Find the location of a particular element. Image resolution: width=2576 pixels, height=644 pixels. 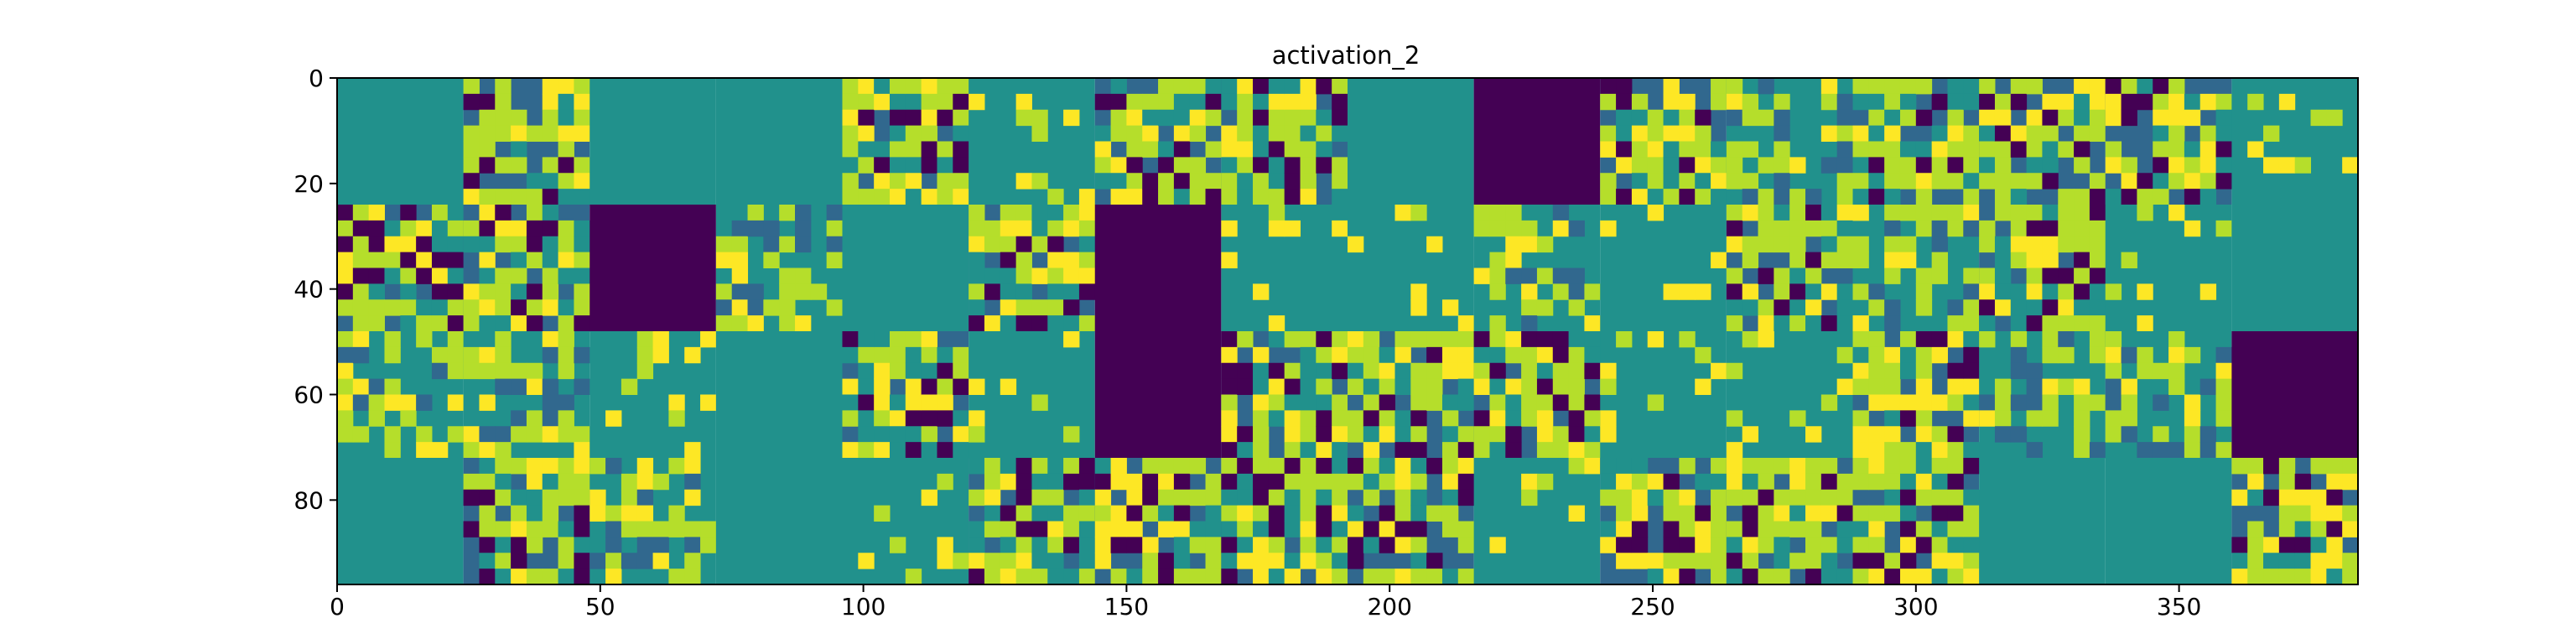

y-tick-label: 80 is located at coordinates (308, 500).